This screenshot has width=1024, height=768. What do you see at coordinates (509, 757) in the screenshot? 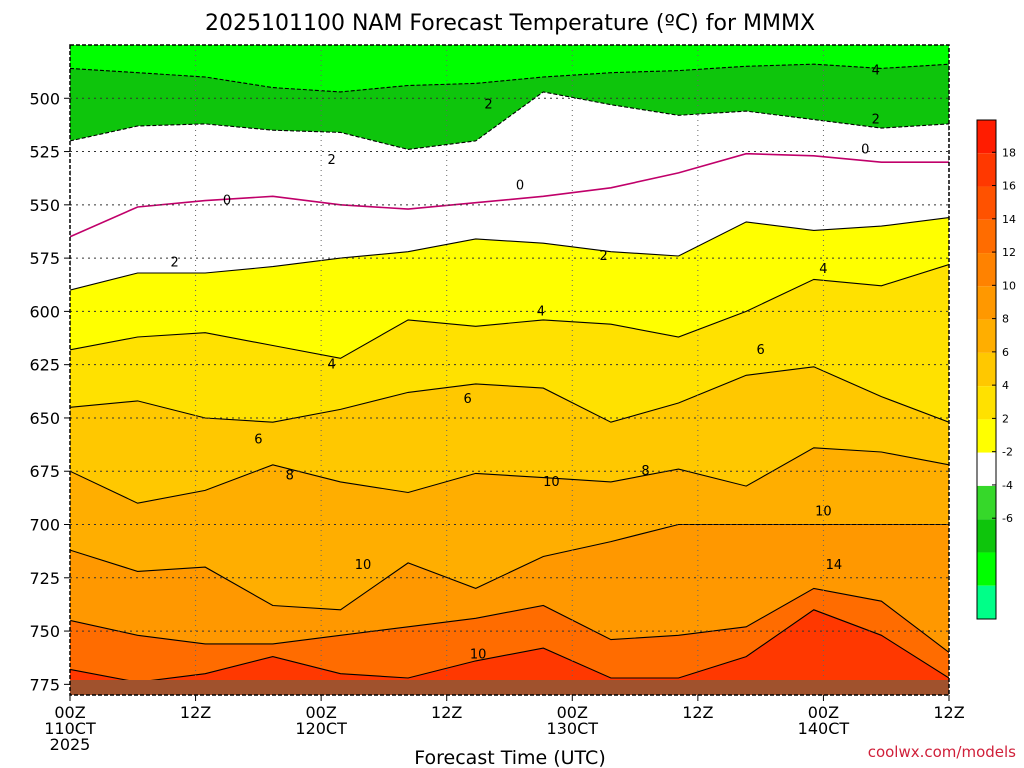
I see `x-axis-label: Forecast Time (UTC)` at bounding box center [509, 757].